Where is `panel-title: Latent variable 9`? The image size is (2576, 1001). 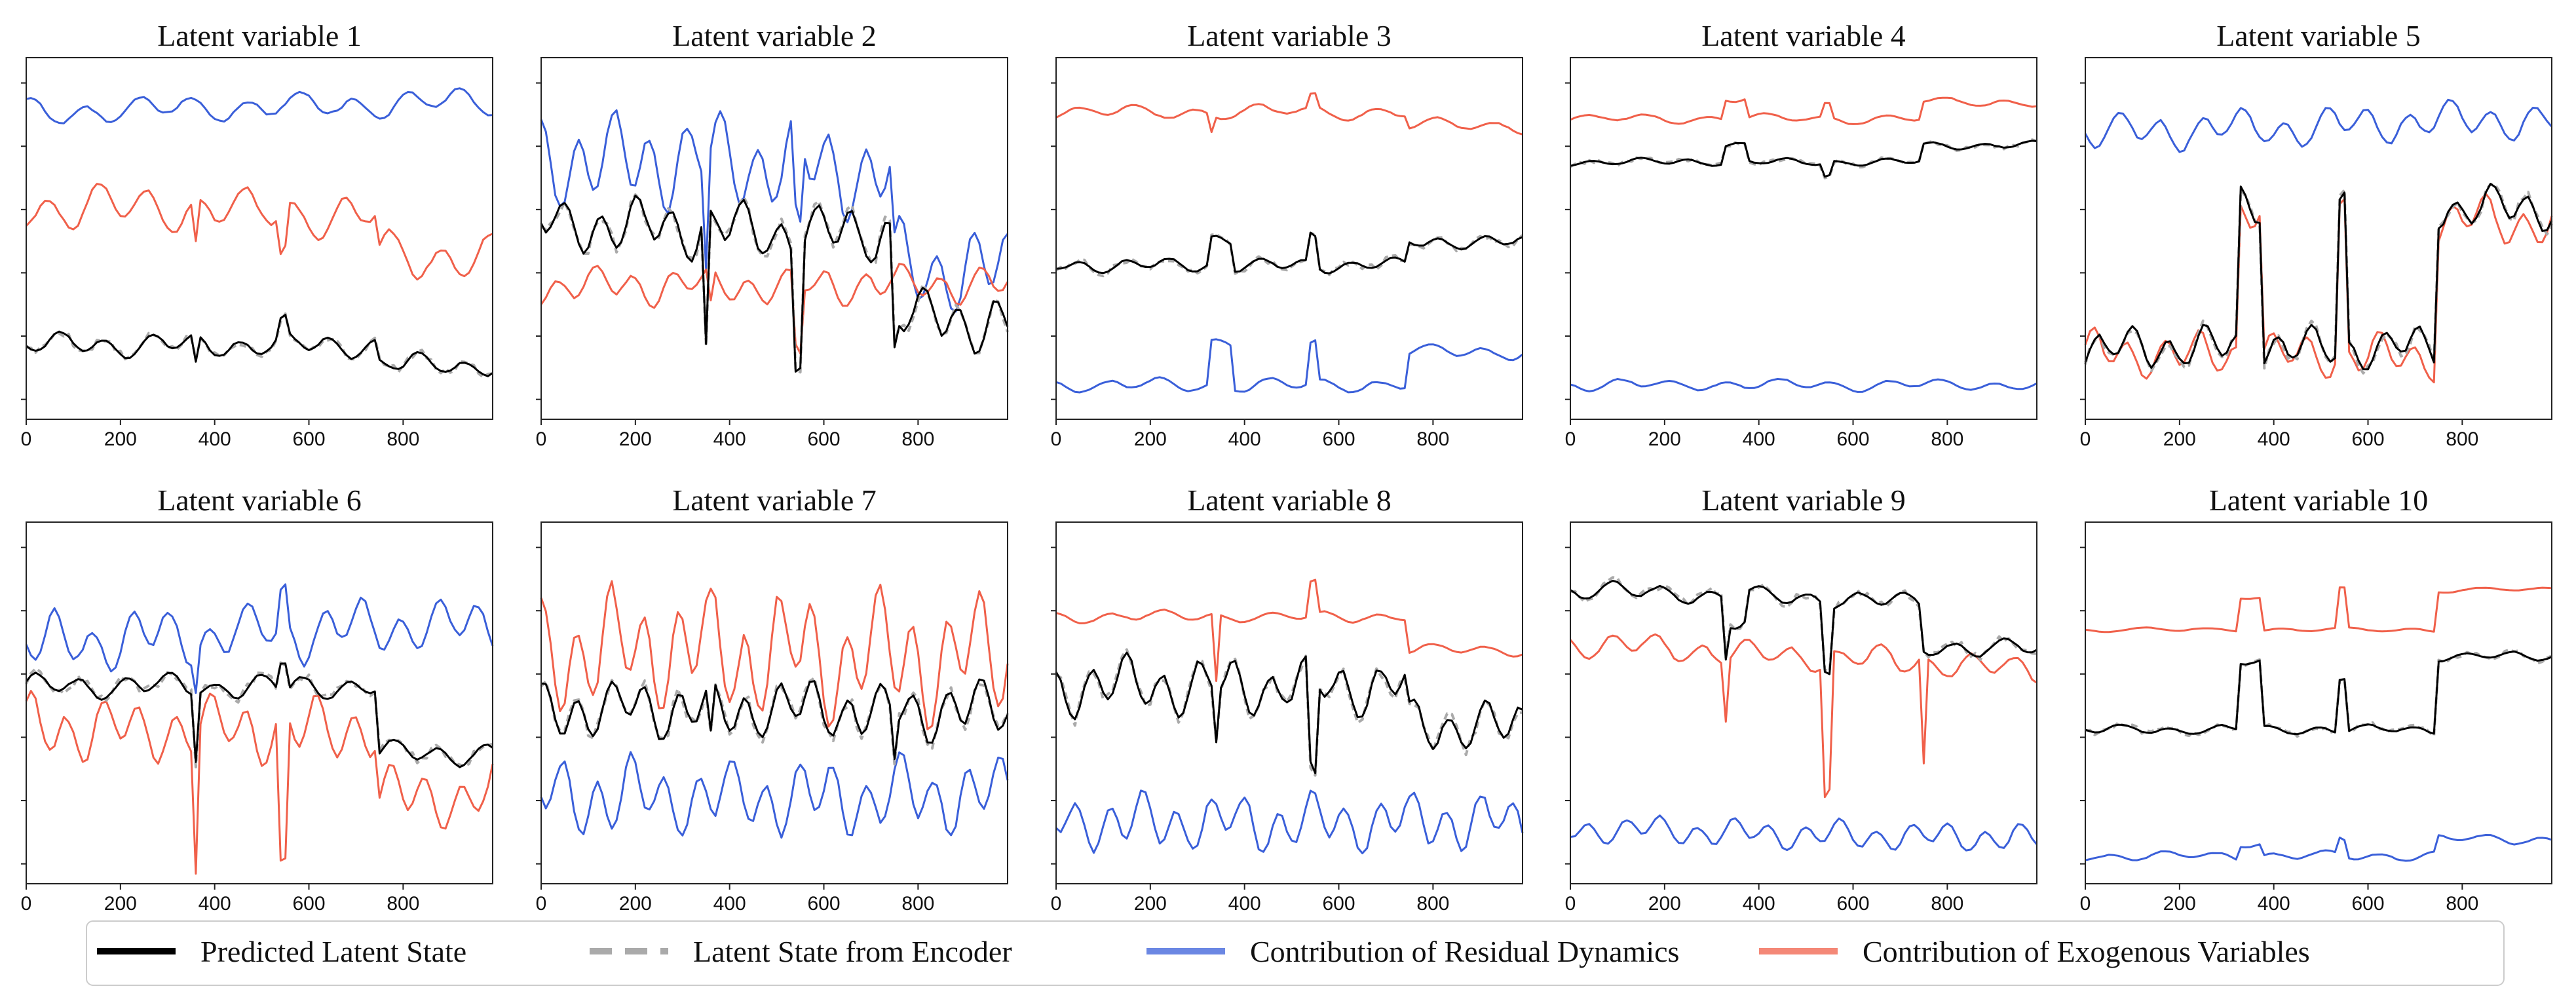
panel-title: Latent variable 9 is located at coordinates (1804, 500).